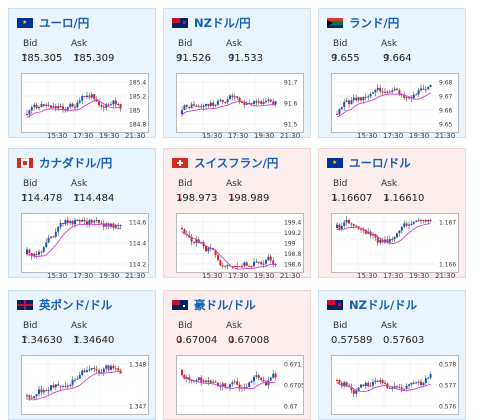 The height and width of the screenshot is (420, 480). Describe the element at coordinates (76, 163) in the screenshot. I see `currency-pair-title: カナダドル/円` at that location.